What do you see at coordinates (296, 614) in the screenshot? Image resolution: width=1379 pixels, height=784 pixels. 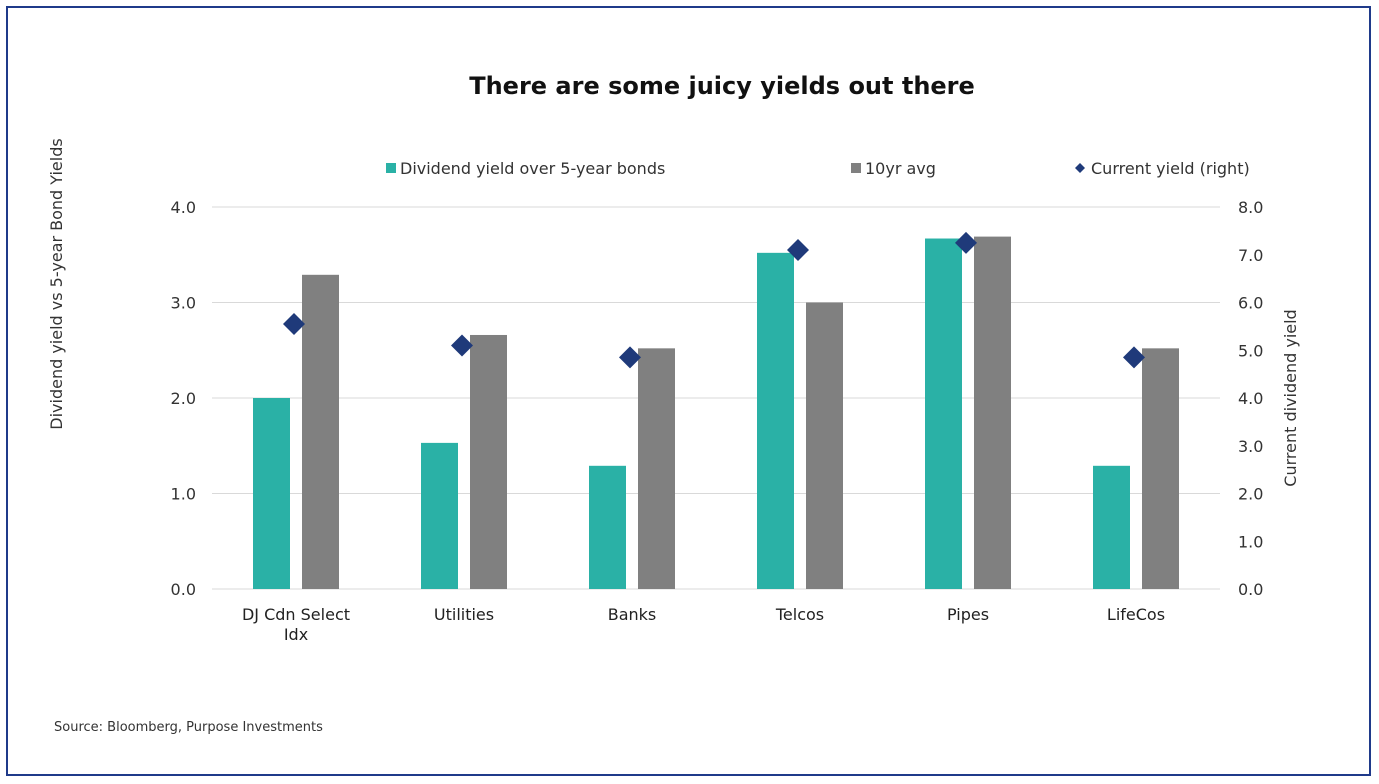 I see `category-label: DJ Cdn Select` at bounding box center [296, 614].